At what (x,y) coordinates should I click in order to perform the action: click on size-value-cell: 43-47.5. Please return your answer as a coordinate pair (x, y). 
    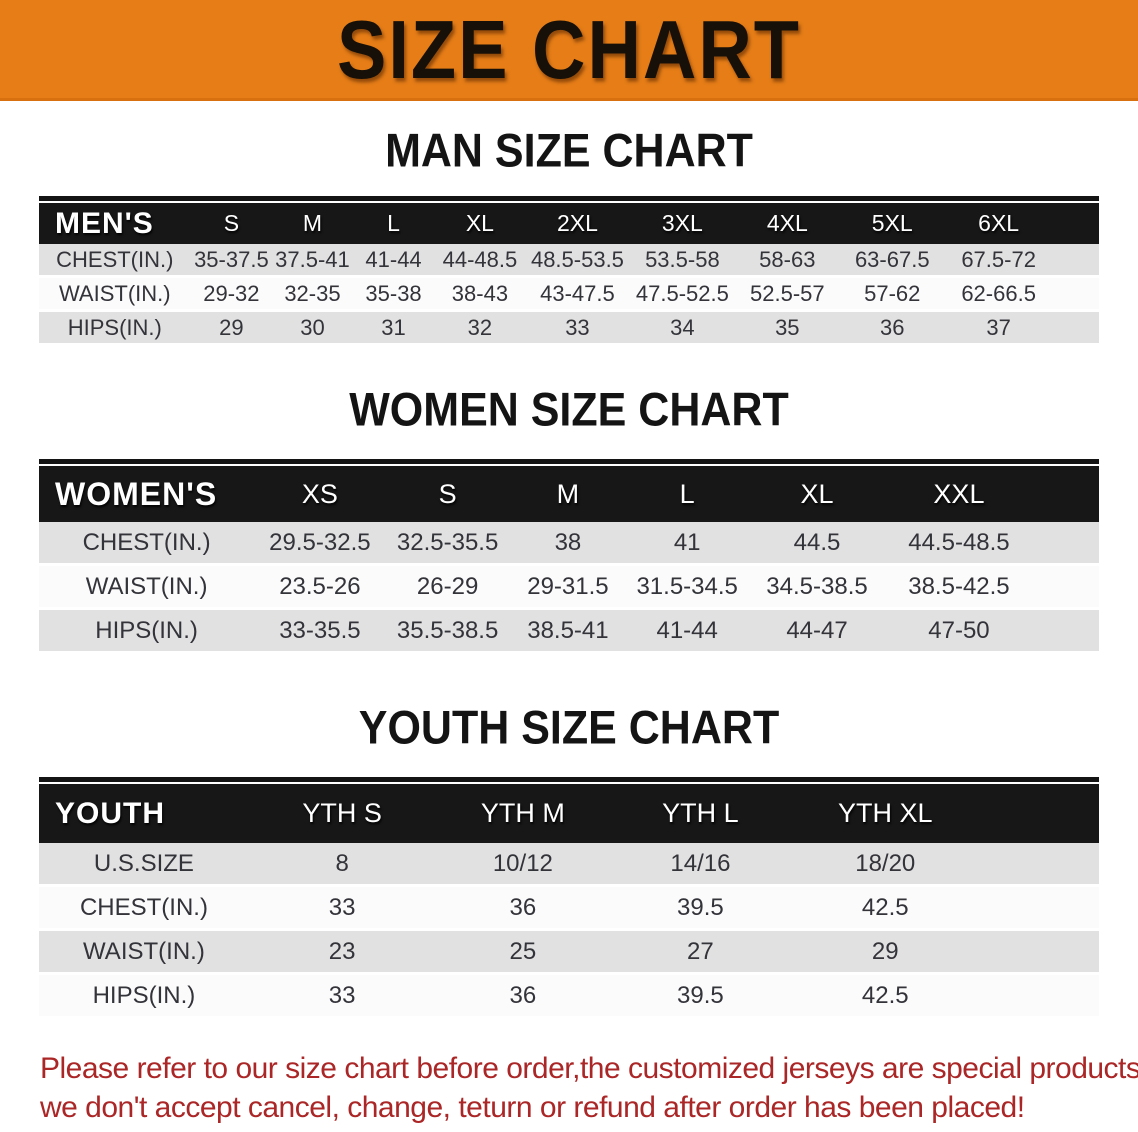
    Looking at the image, I should click on (577, 295).